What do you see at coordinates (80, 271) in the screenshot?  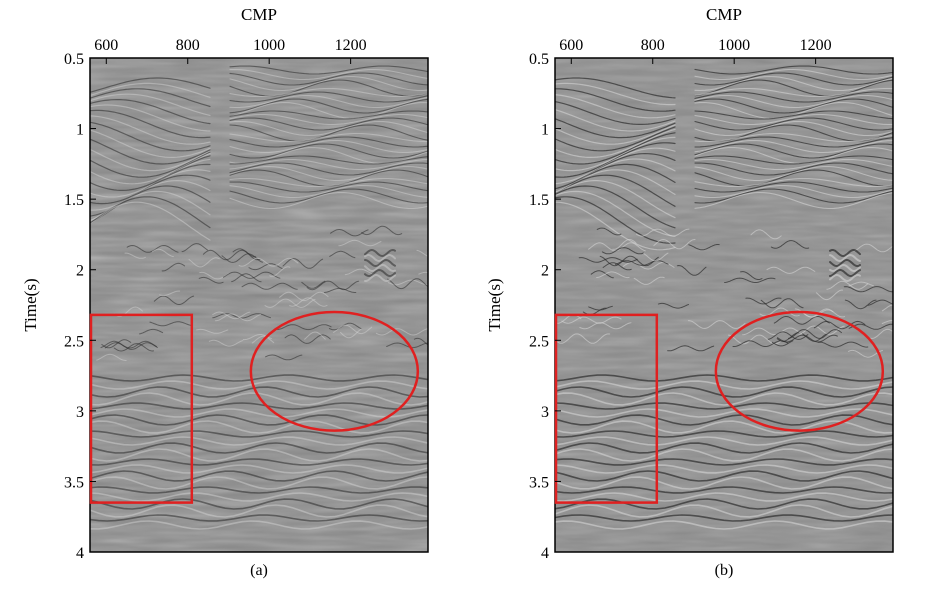 I see `y-tick-label: 2` at bounding box center [80, 271].